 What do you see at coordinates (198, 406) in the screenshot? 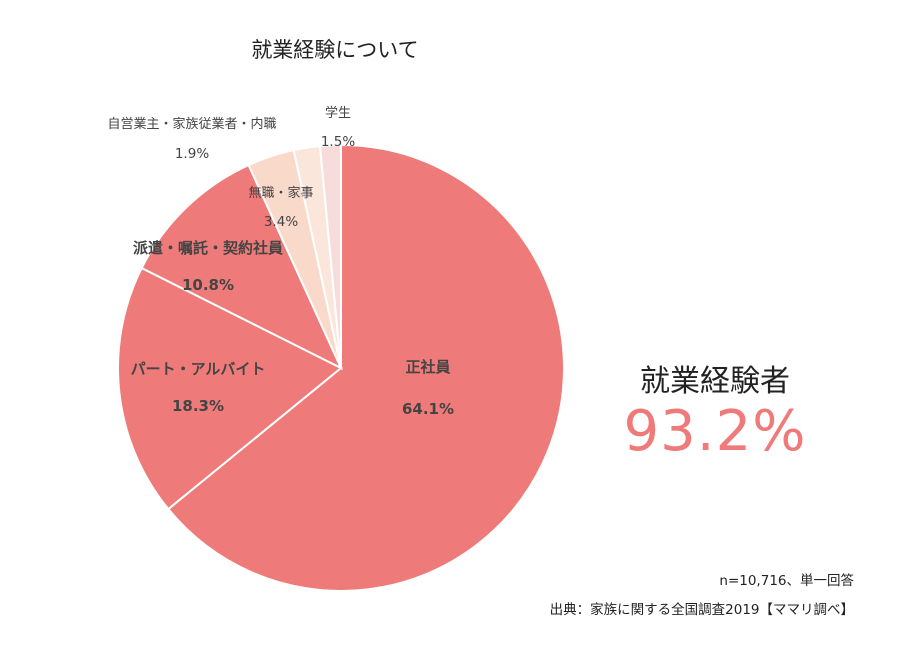
I see `slice-value-label: 18.3%` at bounding box center [198, 406].